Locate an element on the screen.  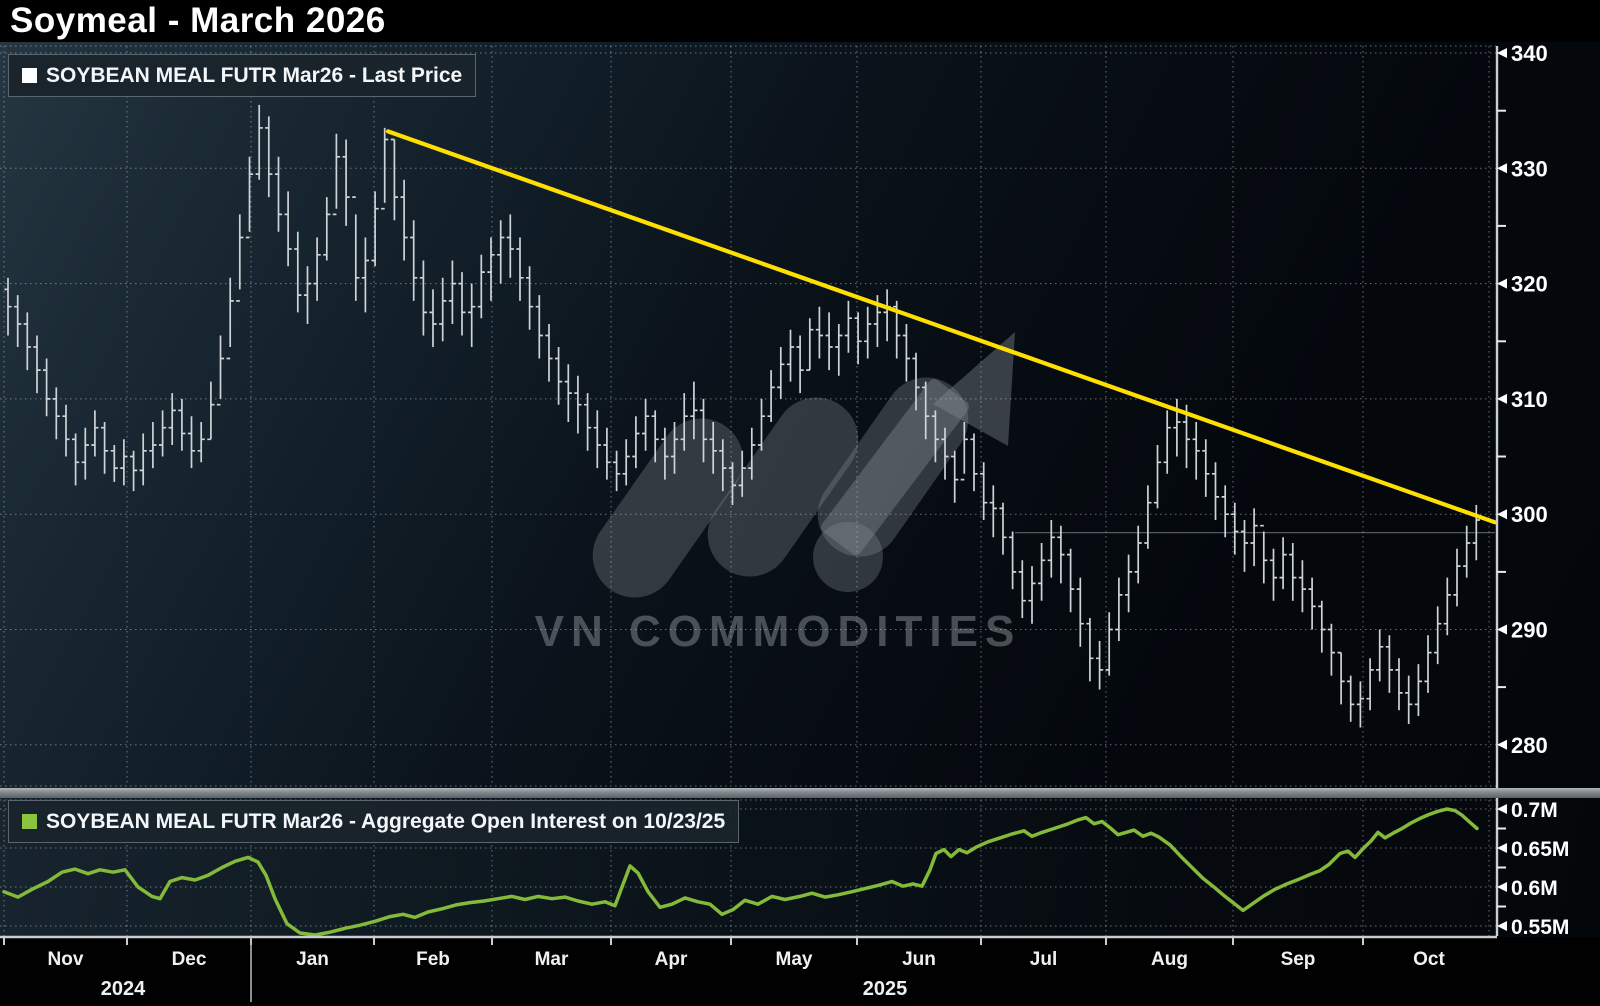
open-interest-legend-marker-icon is located at coordinates (29, 821).